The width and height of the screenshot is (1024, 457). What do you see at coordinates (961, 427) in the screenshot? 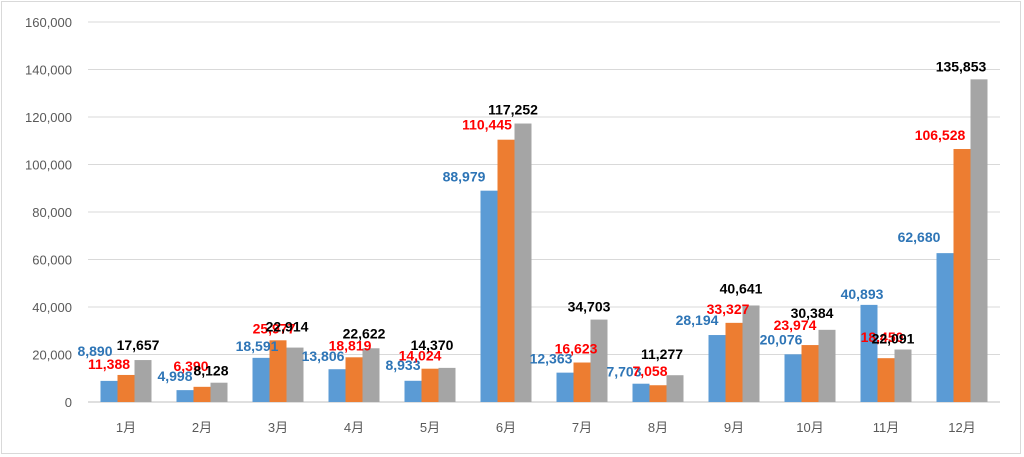
I see `x-tick-label: 12月` at bounding box center [961, 427].